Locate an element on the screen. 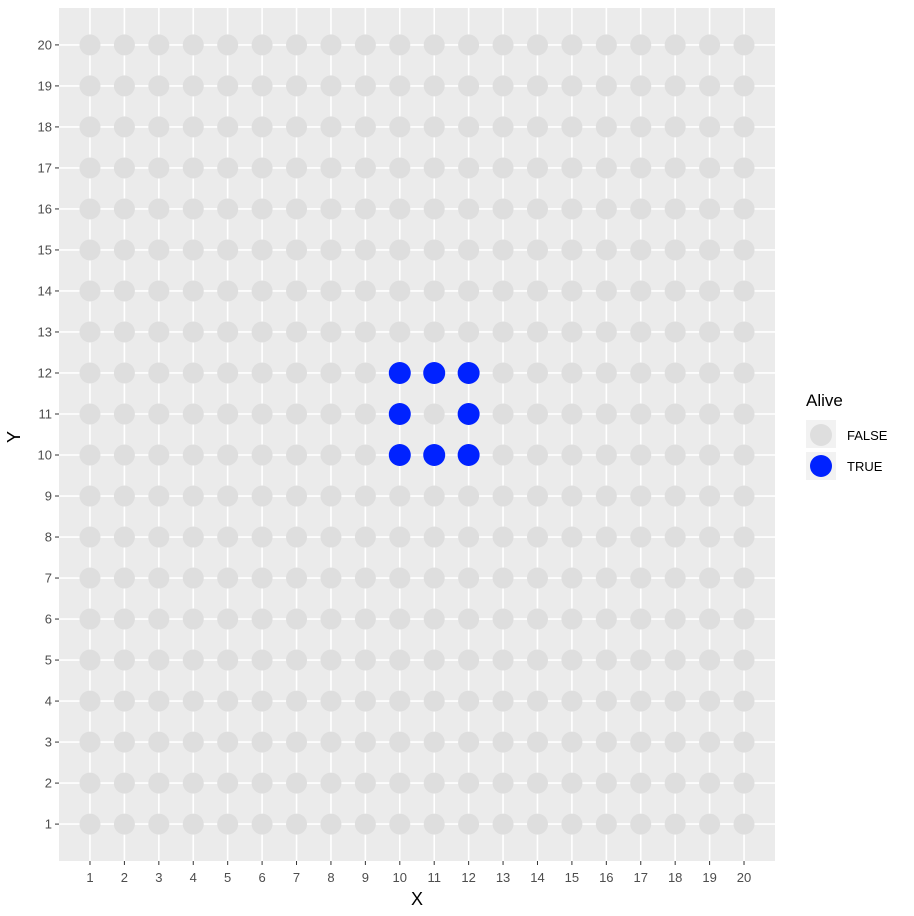 The width and height of the screenshot is (914, 916). x-tick-label-20: 20 is located at coordinates (744, 877).